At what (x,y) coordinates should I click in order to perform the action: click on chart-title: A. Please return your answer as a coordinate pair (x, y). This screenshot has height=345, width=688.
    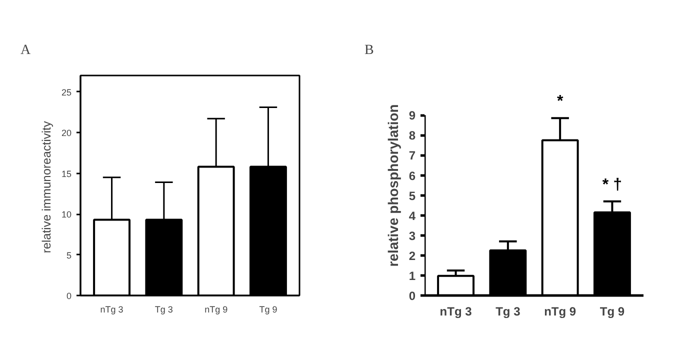
    Looking at the image, I should click on (26, 50).